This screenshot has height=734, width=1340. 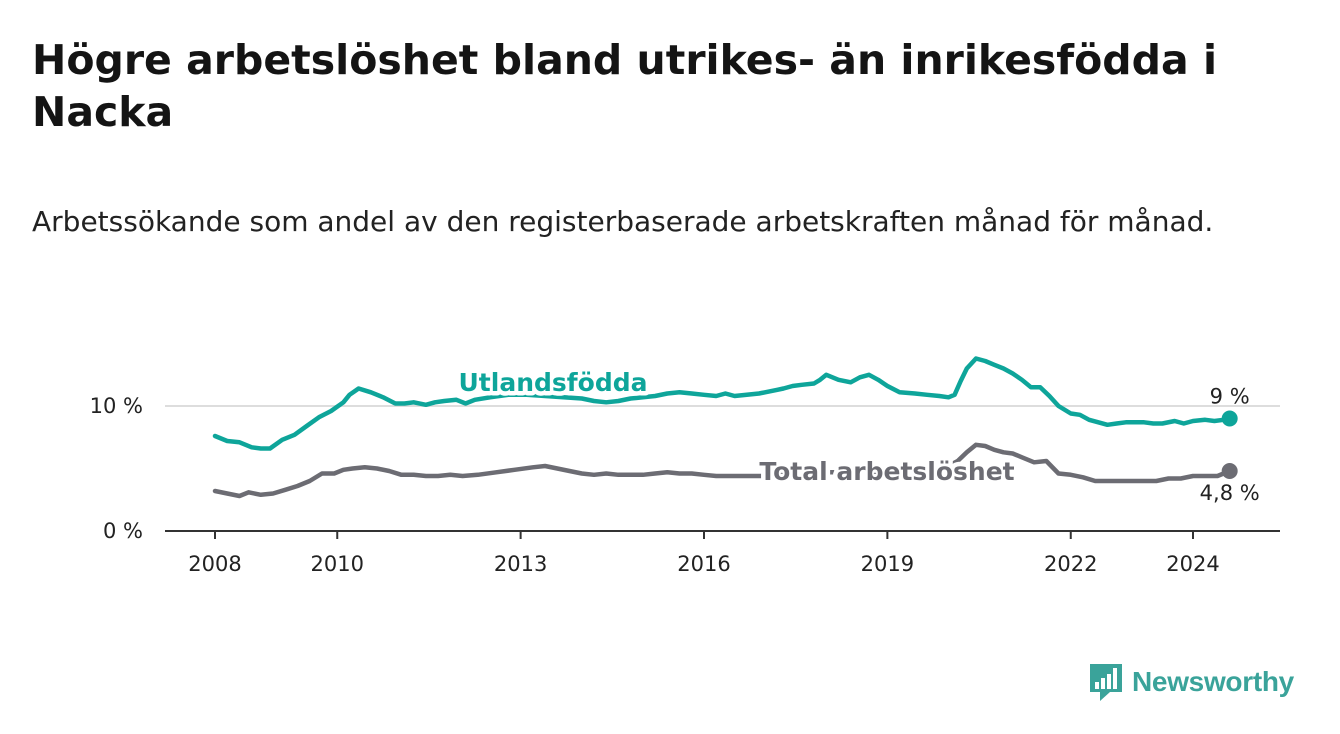 What do you see at coordinates (553, 382) in the screenshot?
I see `series-label-utlandsfodda: Utlandsfödda` at bounding box center [553, 382].